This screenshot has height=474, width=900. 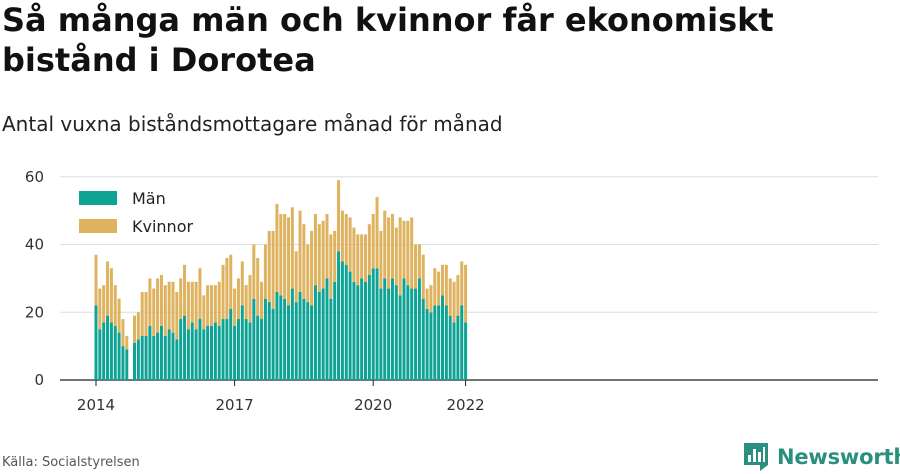 I want to click on legend-swatch-man, so click(x=98, y=198).